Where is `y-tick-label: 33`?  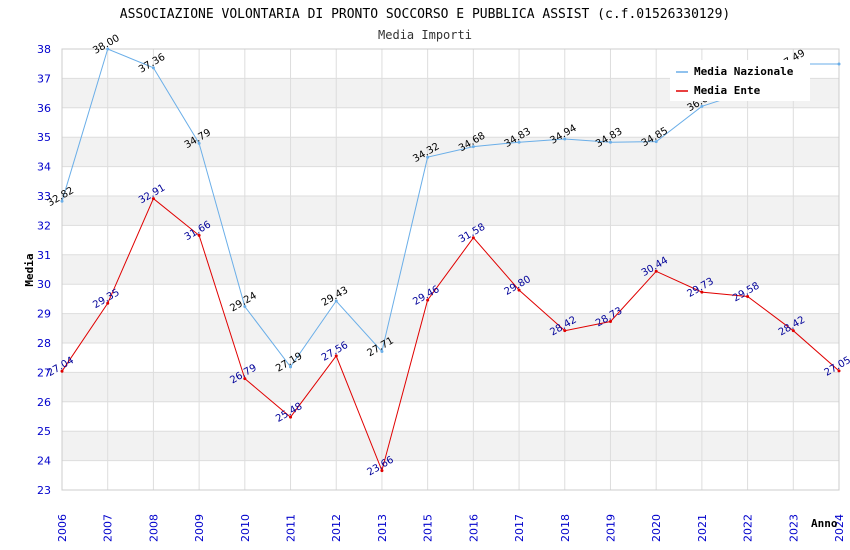
y-tick-label: 33 is located at coordinates (44, 196).